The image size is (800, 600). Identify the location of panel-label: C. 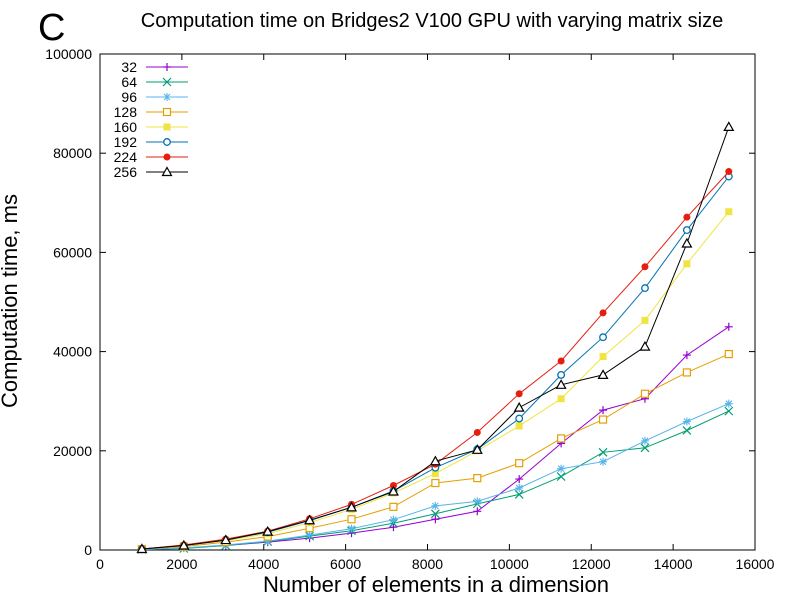
(51, 28).